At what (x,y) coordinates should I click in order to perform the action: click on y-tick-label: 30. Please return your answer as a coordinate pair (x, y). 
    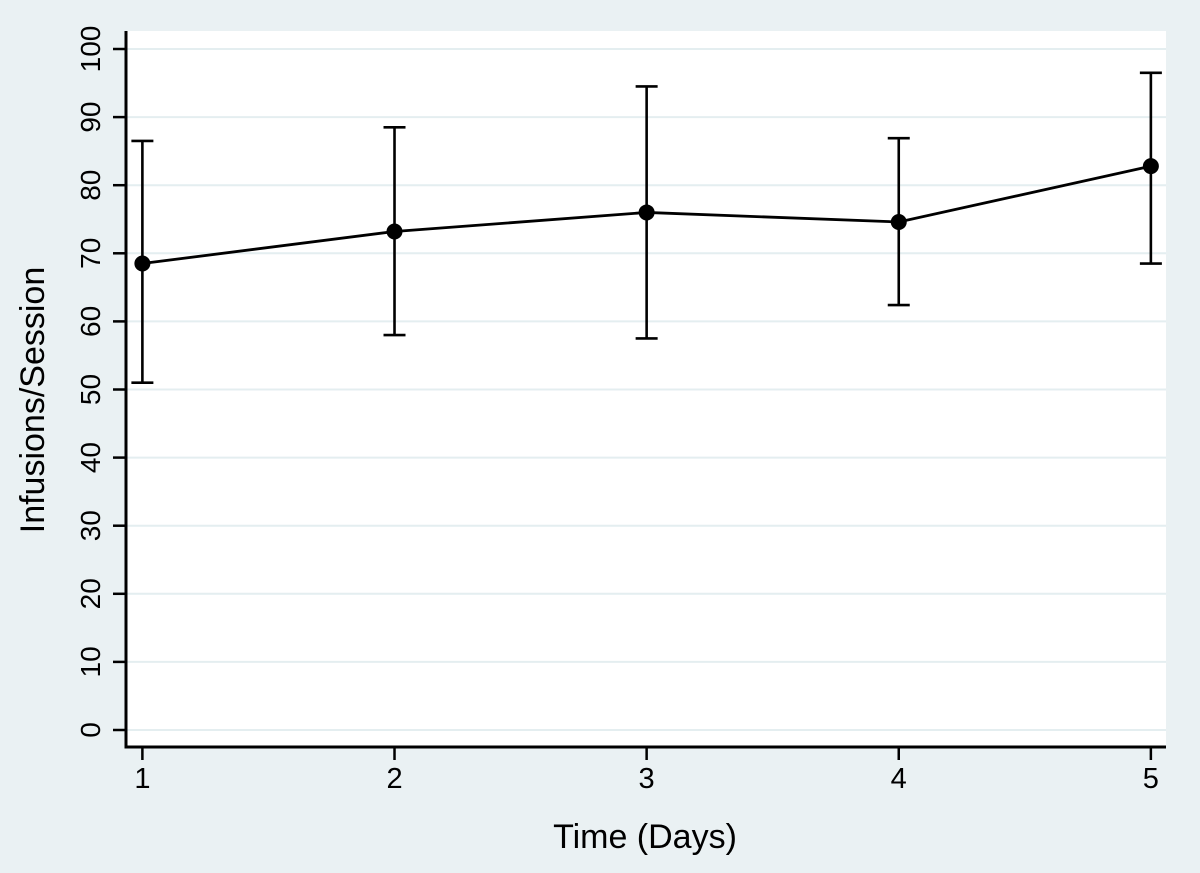
    Looking at the image, I should click on (90, 525).